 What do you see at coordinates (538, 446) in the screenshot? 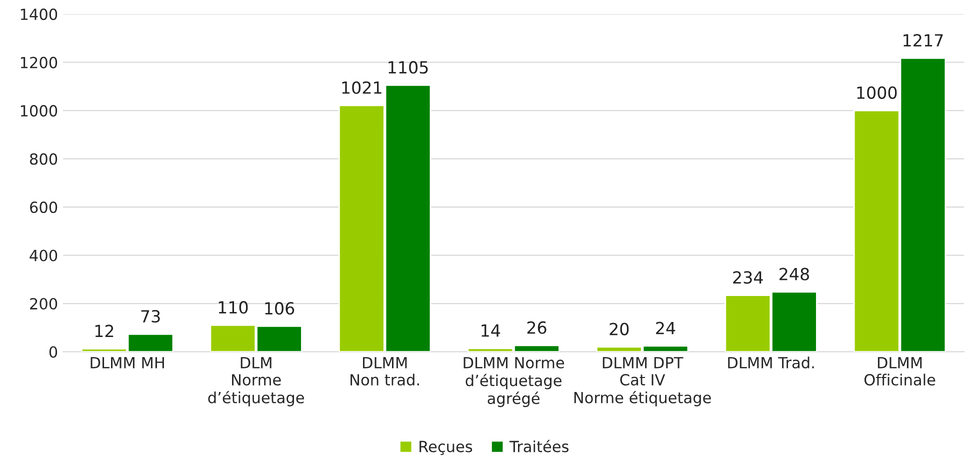
I see `legend-label: Traitées` at bounding box center [538, 446].